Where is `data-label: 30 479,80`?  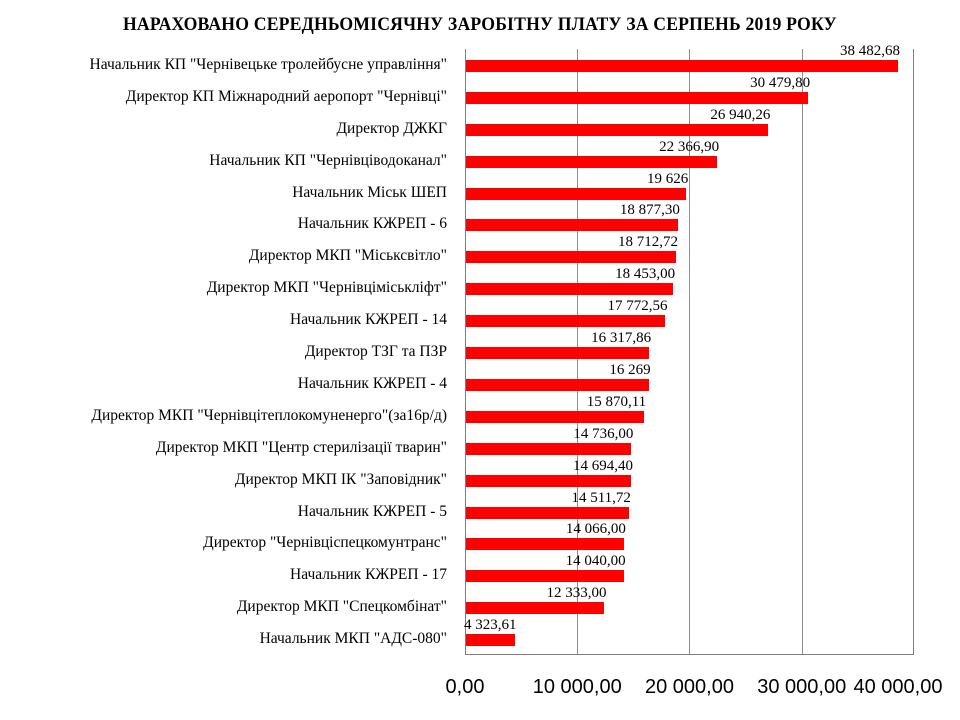 data-label: 30 479,80 is located at coordinates (780, 82).